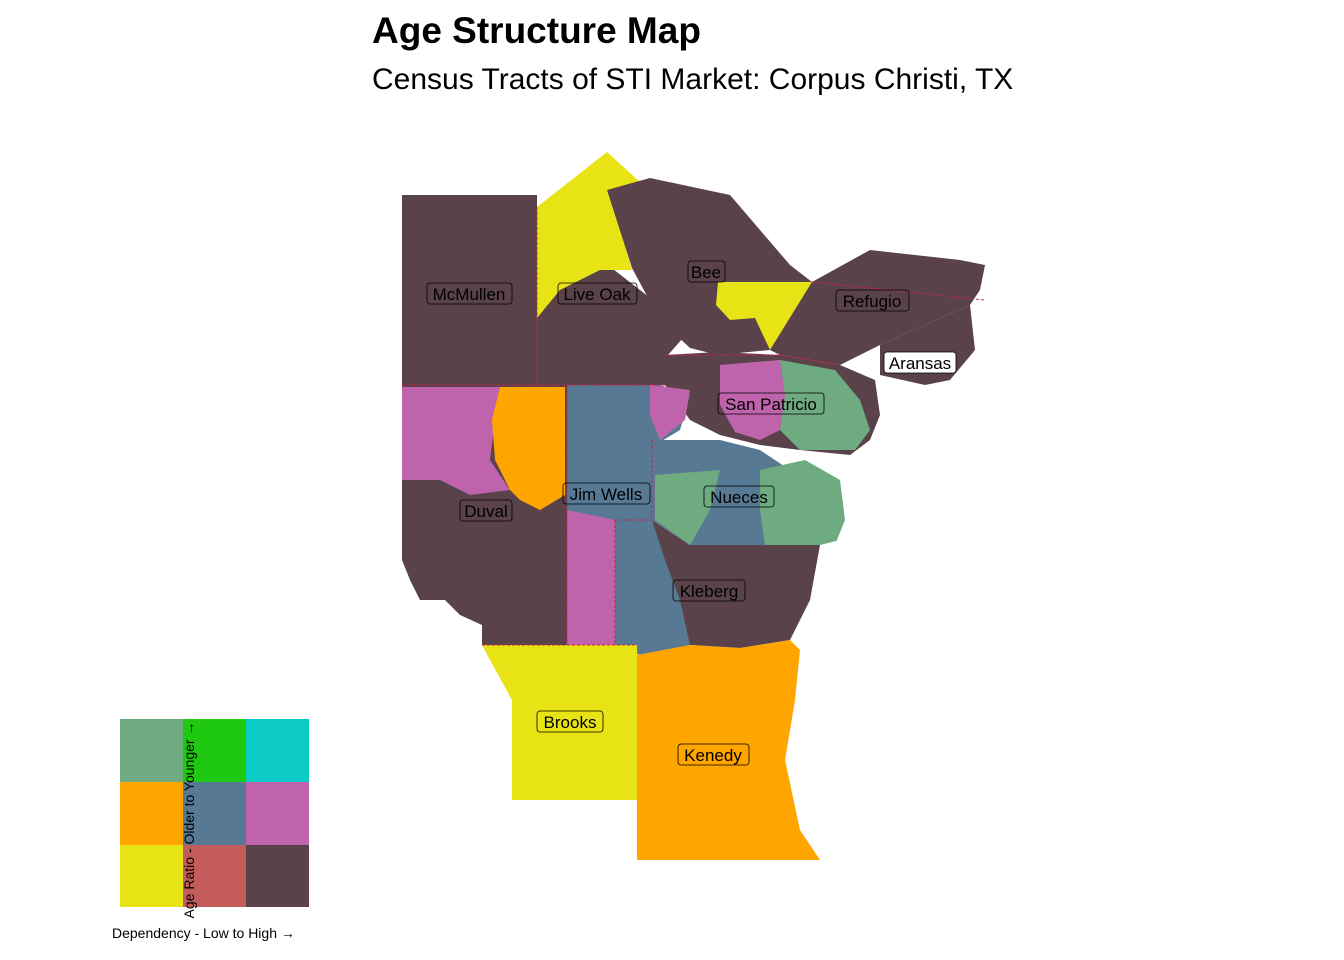  Describe the element at coordinates (528, 448) in the screenshot. I see `county-duval-orange` at that location.